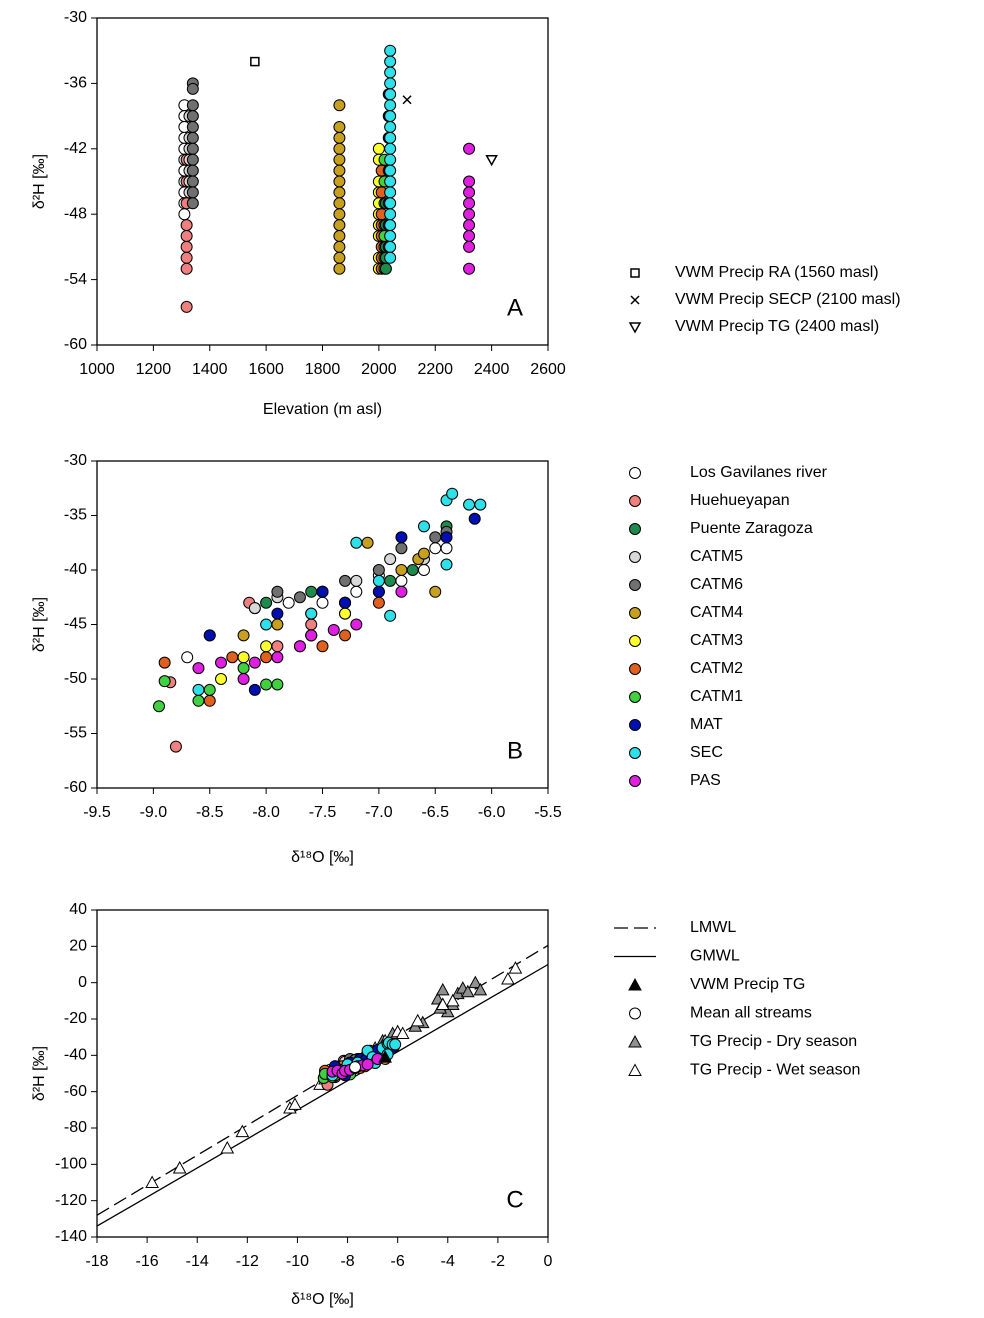 The width and height of the screenshot is (984, 1318). What do you see at coordinates (323, 812) in the screenshot?
I see `x-tick-label: -7.5` at bounding box center [323, 812].